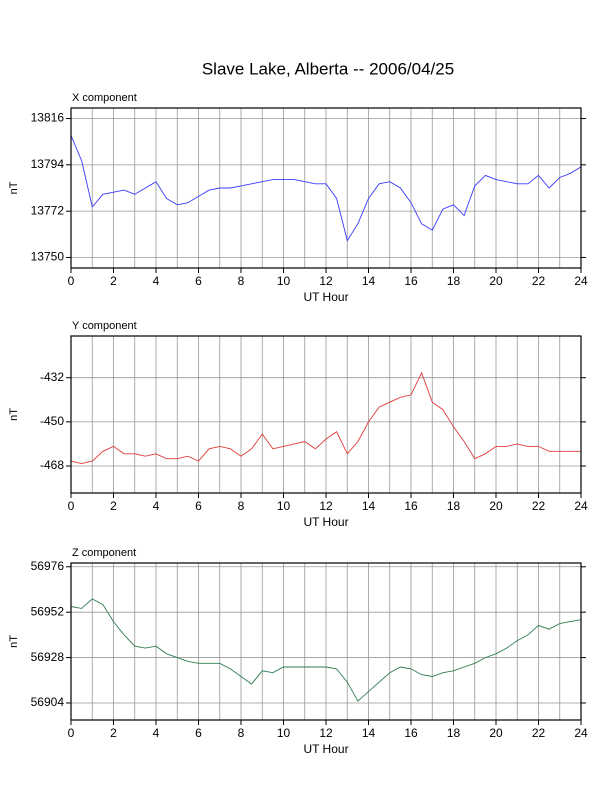 The height and width of the screenshot is (792, 612). I want to click on y-tick-label: 13772, so click(48, 210).